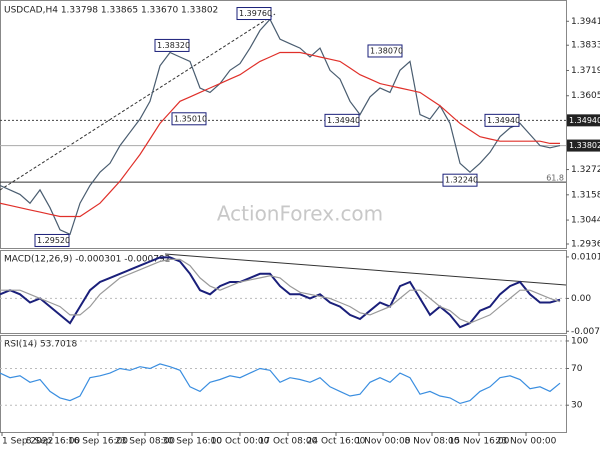 This screenshot has width=600, height=454. What do you see at coordinates (479, 442) in the screenshot?
I see `x-tick-label: 15 Nov 16:00` at bounding box center [479, 442].